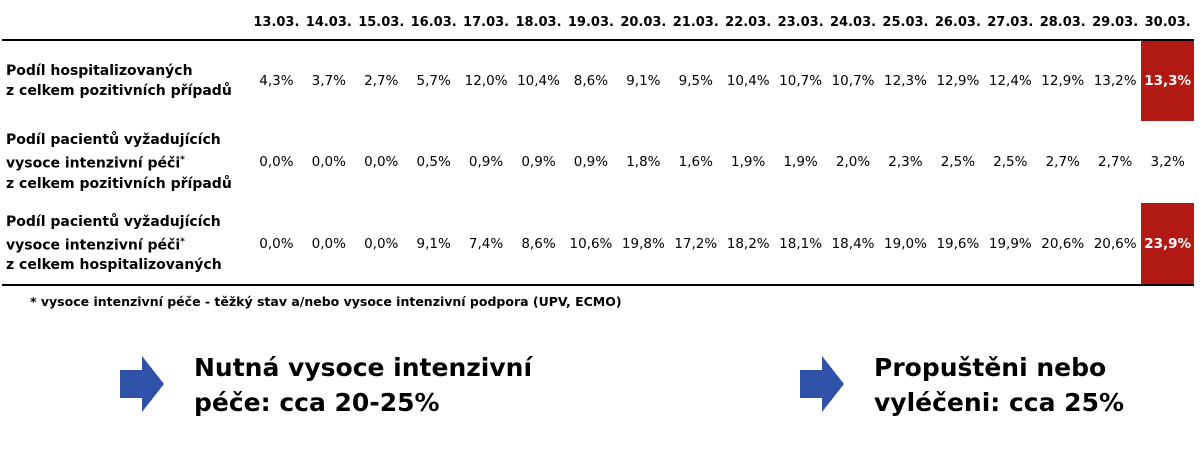 The image size is (1200, 455). I want to click on value-cell: 19,9%, so click(1010, 244).